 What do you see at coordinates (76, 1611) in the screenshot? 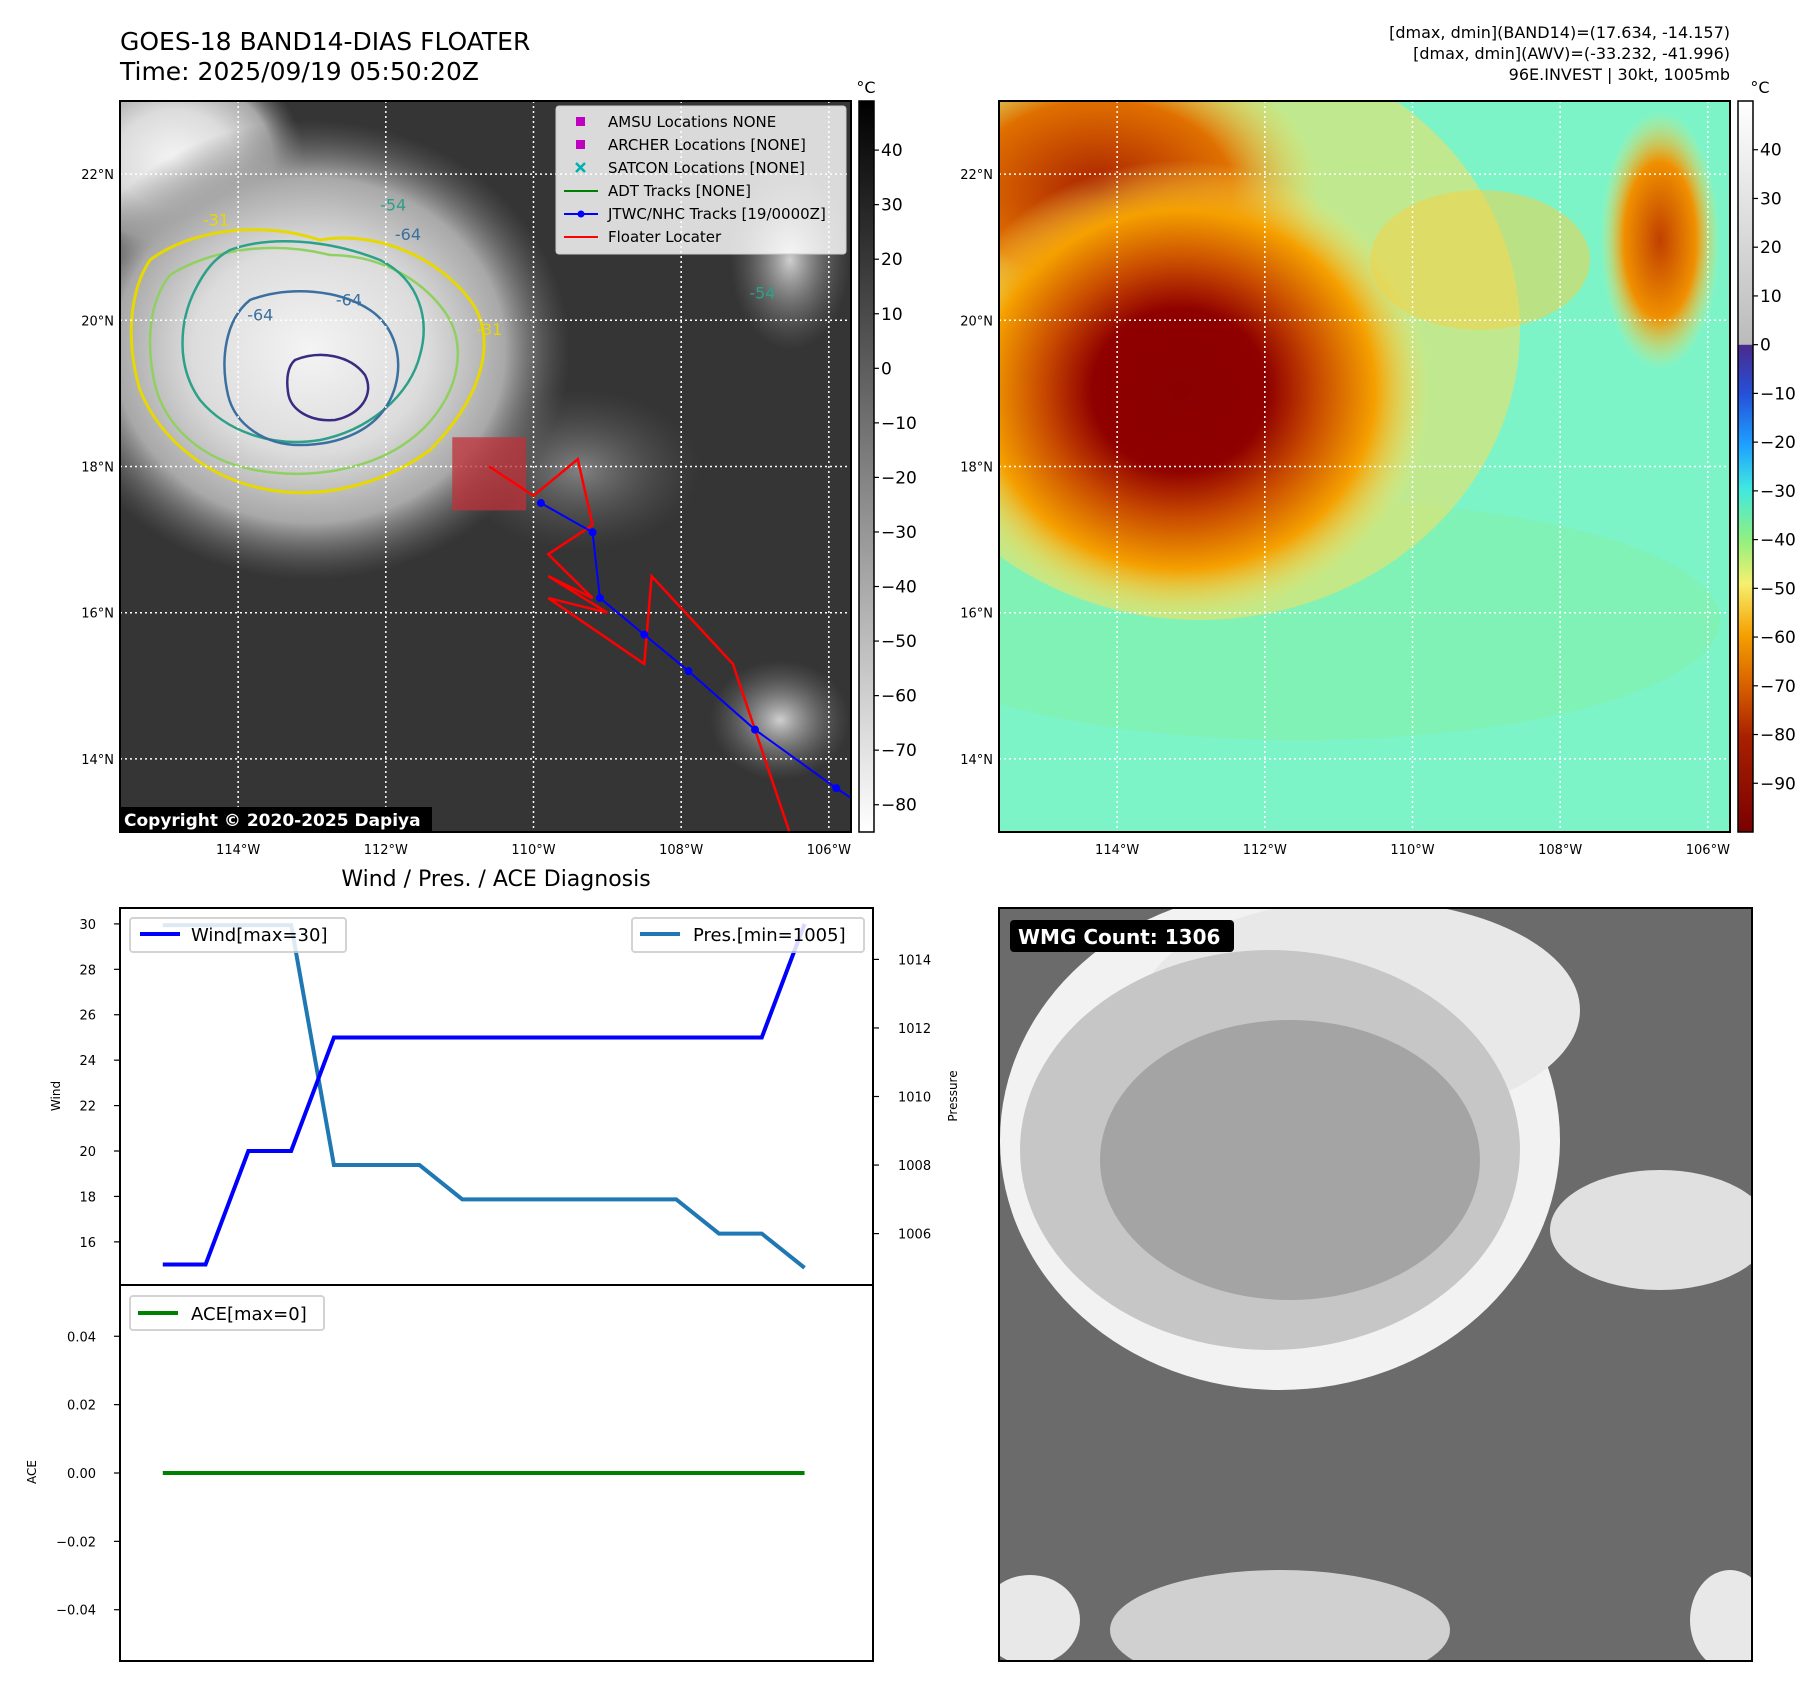
I see `ace-tick-label: −0.04` at bounding box center [76, 1611].